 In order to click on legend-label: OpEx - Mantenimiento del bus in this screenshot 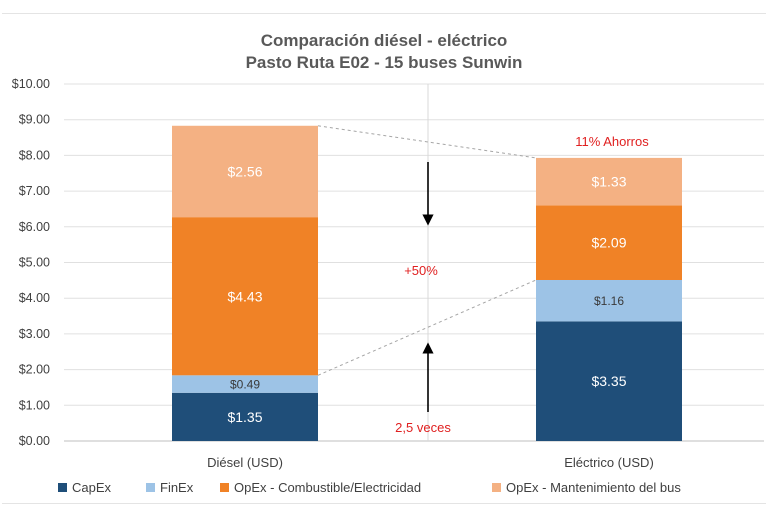, I will do `click(593, 487)`.